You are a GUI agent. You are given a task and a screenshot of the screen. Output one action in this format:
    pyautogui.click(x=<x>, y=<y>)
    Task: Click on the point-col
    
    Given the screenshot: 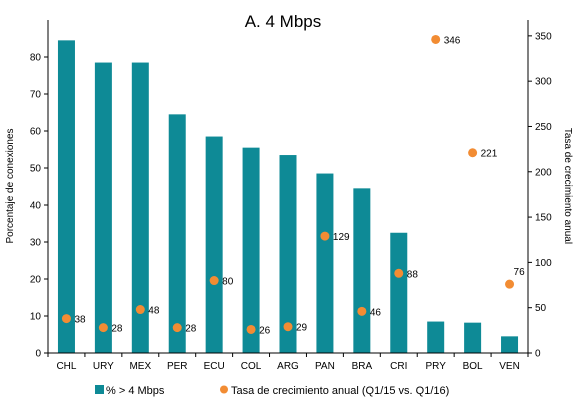 What is the action you would take?
    pyautogui.click(x=251, y=329)
    